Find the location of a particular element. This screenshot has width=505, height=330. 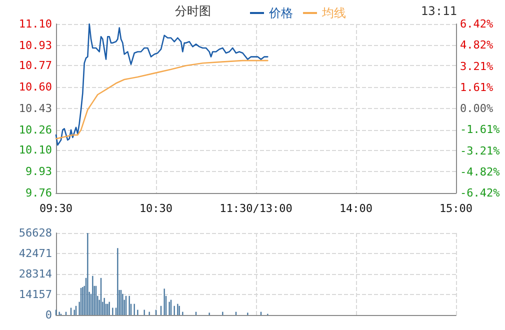

y-tick-label: 10.10 is located at coordinates (35, 150).